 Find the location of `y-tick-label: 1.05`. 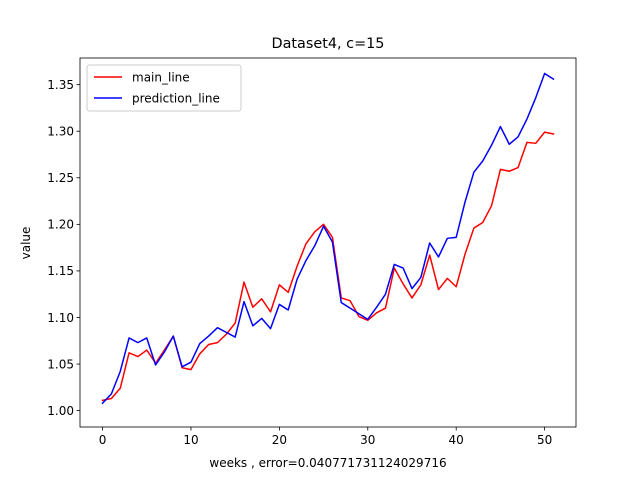

y-tick-label: 1.05 is located at coordinates (60, 364).